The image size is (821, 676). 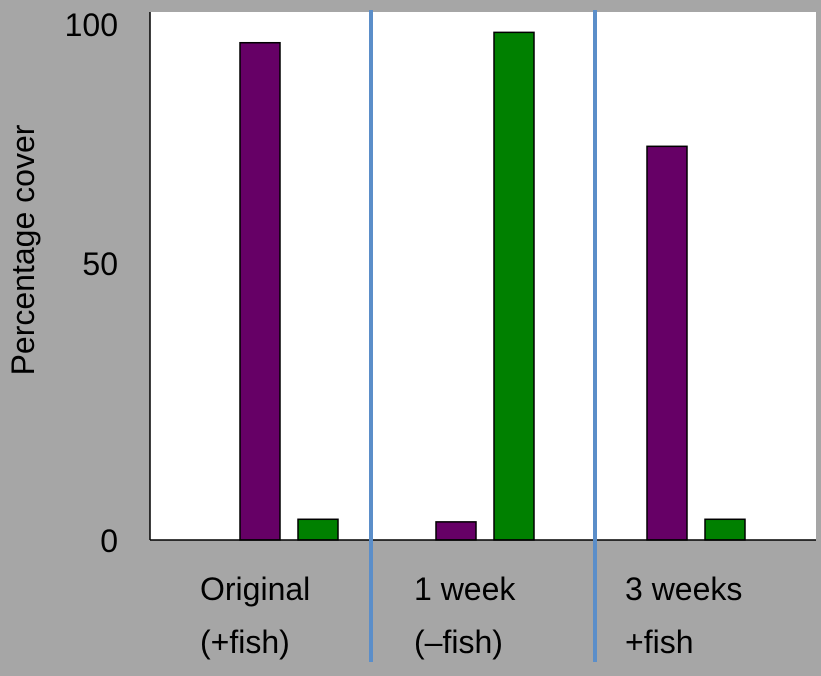 What do you see at coordinates (683, 589) in the screenshot?
I see `x-category-label-line1: 3 weeks` at bounding box center [683, 589].